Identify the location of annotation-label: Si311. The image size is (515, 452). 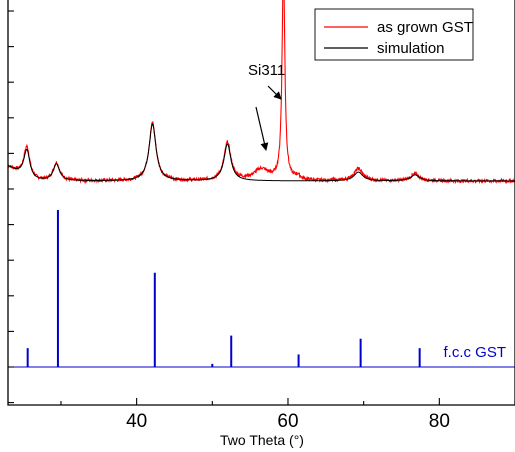
(266, 70).